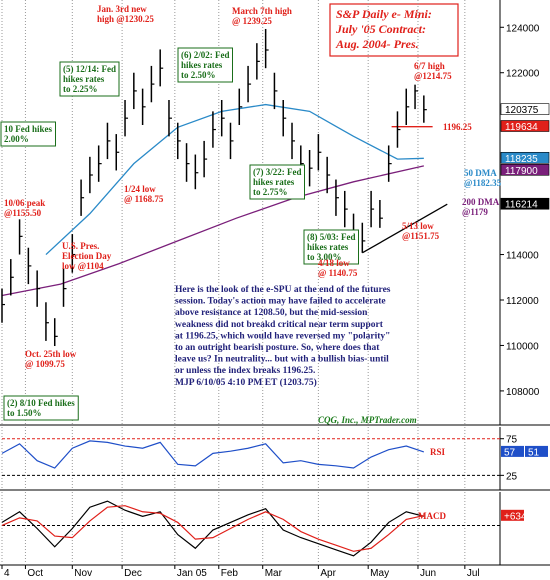  What do you see at coordinates (205, 55) in the screenshot?
I see `annotation-text: (6) 2/02: Fed` at bounding box center [205, 55].